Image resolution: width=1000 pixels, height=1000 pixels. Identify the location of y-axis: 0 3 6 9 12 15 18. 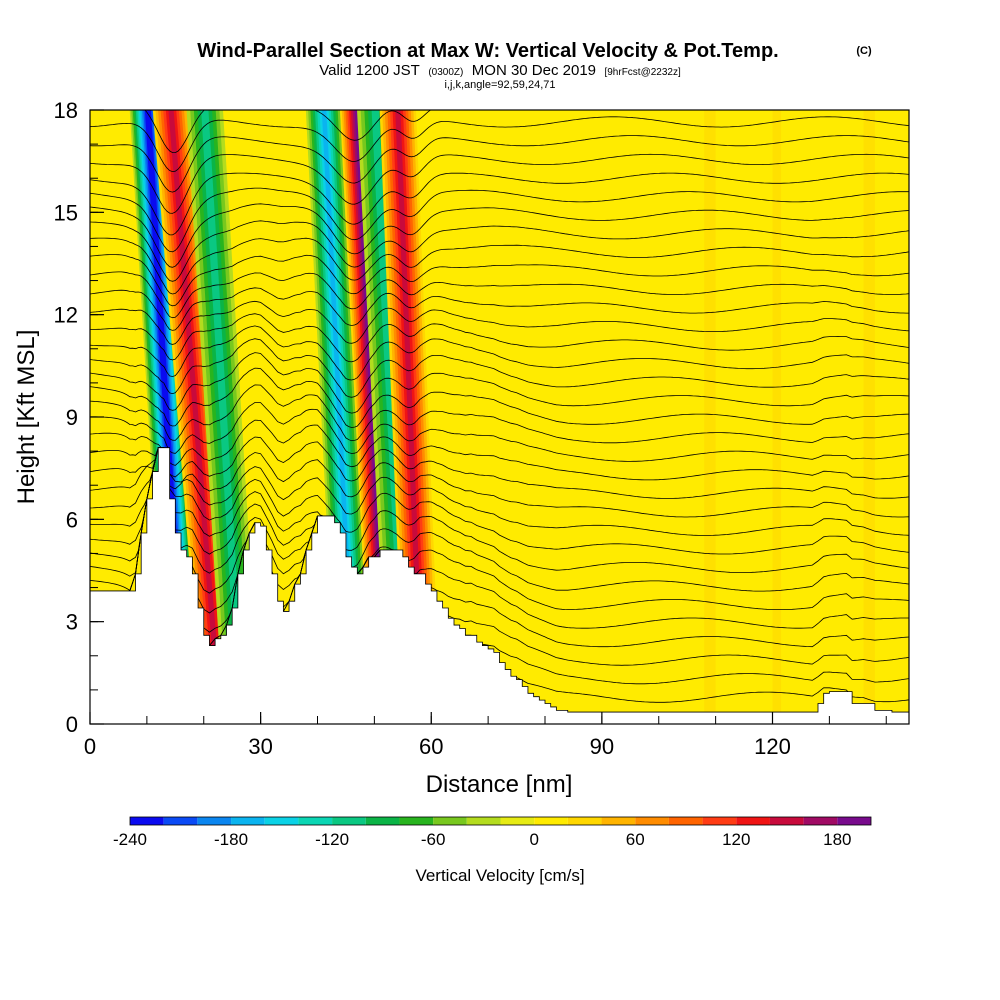
(79, 417).